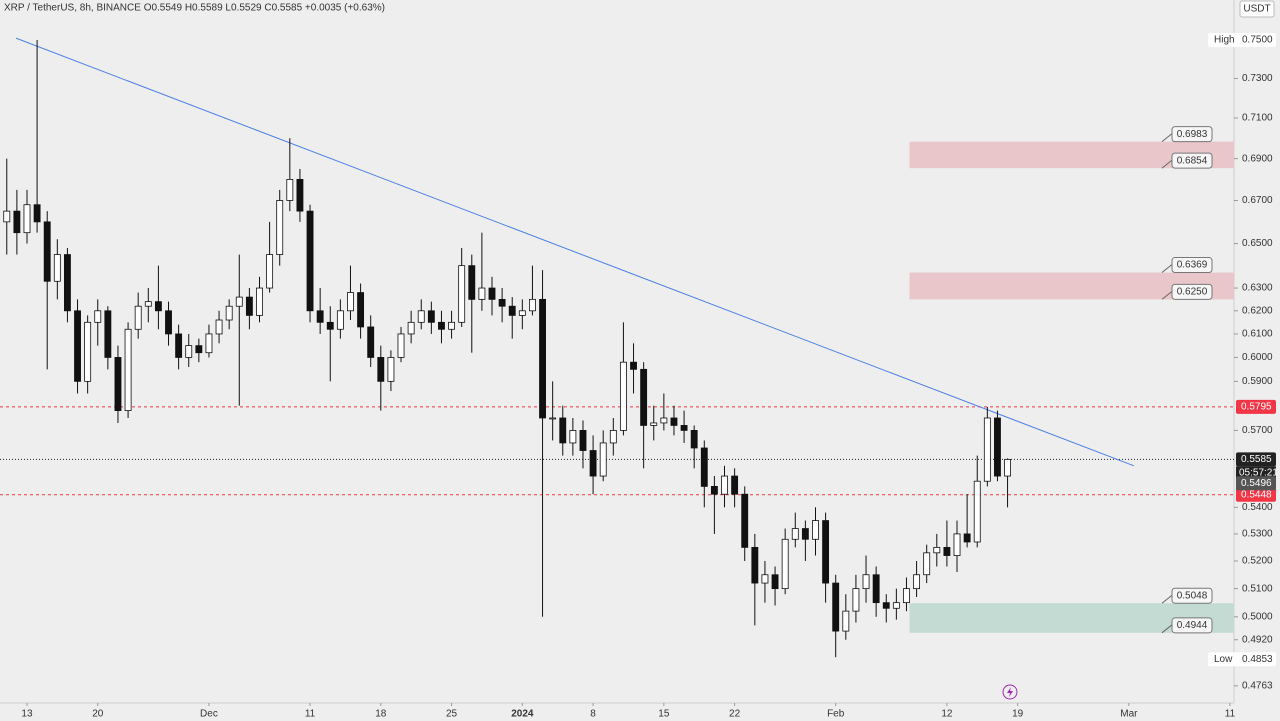 The height and width of the screenshot is (721, 1280). I want to click on countdown: 05:57:21, so click(1258, 473).